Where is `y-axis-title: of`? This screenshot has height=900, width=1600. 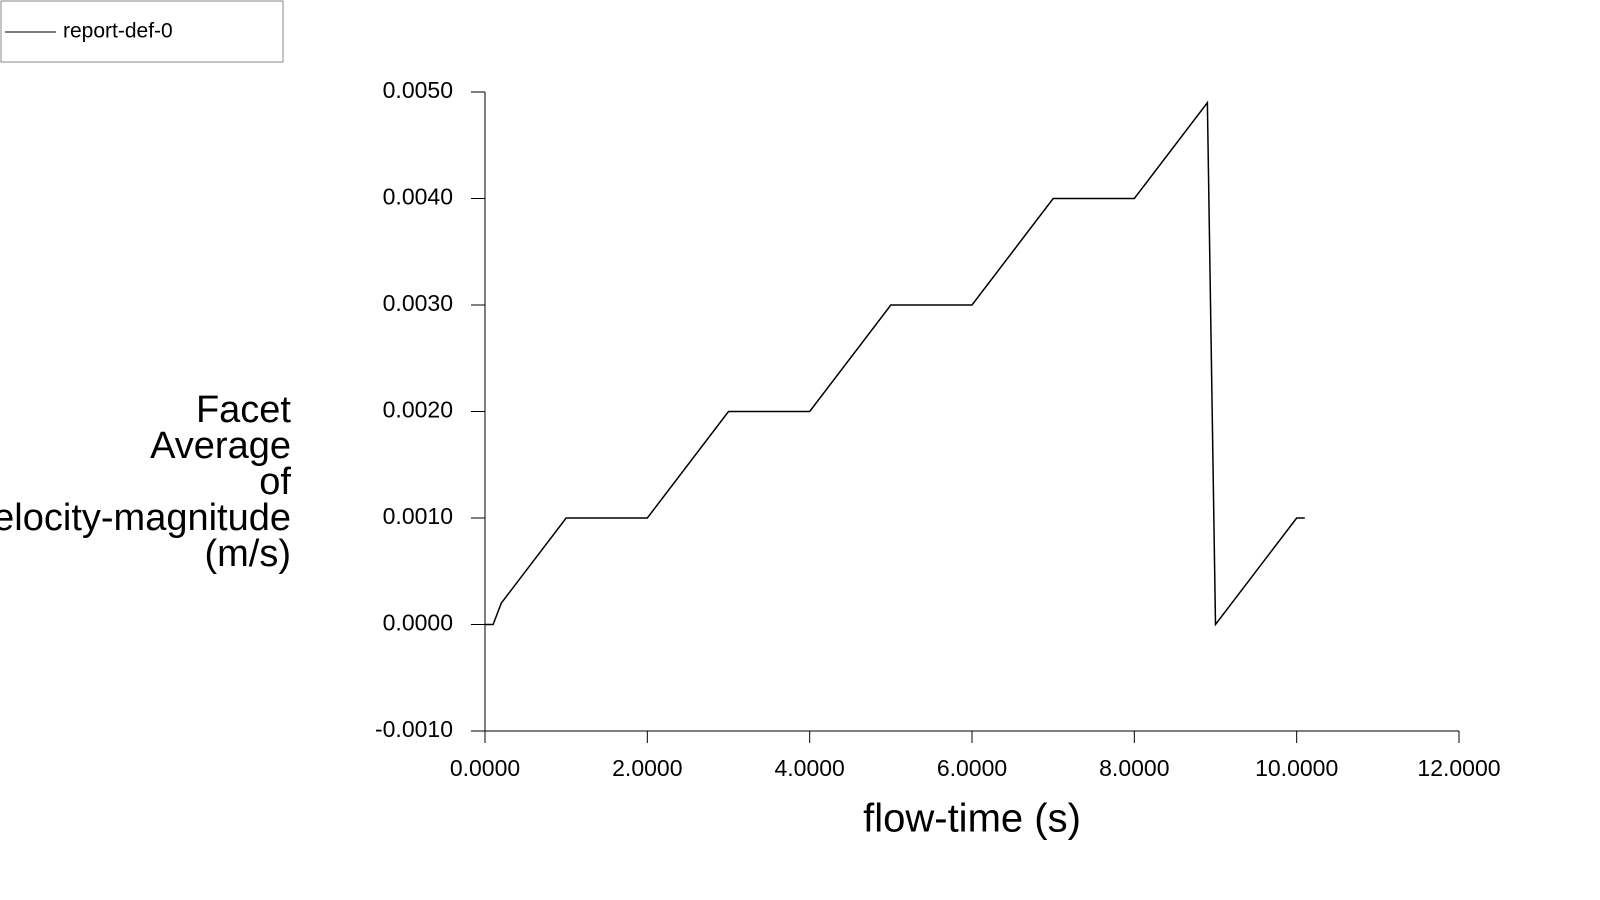 y-axis-title: of is located at coordinates (275, 482).